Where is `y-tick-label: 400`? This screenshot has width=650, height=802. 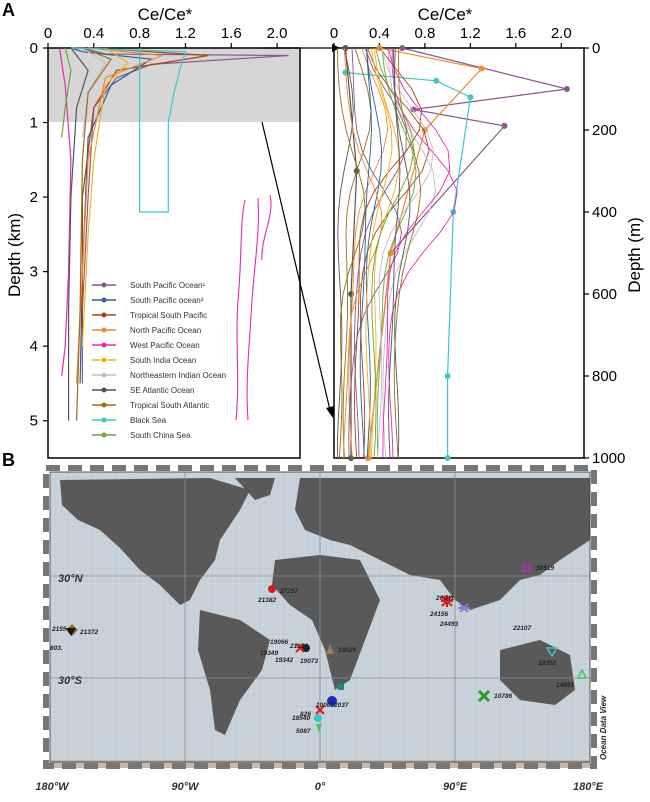
y-tick-label: 400 is located at coordinates (604, 212).